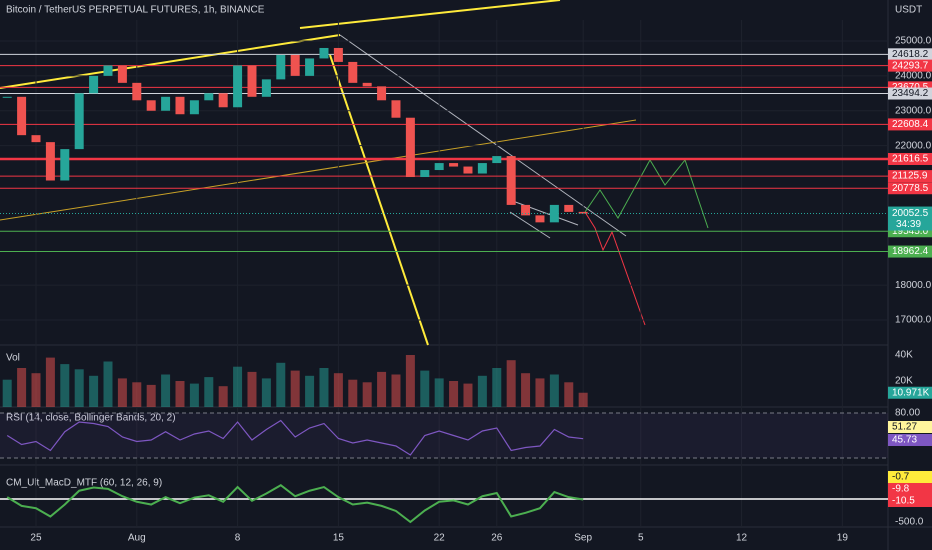  Describe the element at coordinates (904, 427) in the screenshot. I see `rsi-badge: 51.27` at that location.